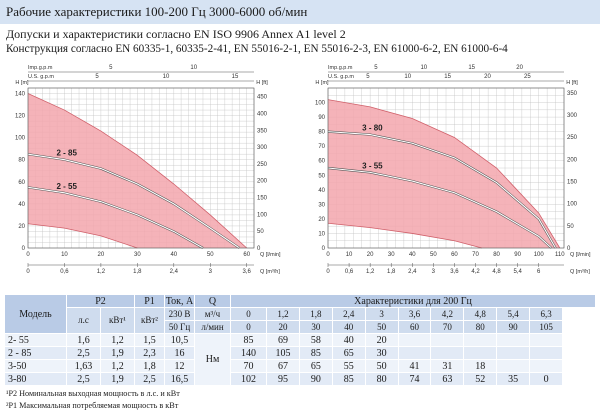  What do you see at coordinates (407, 77) in the screenshot?
I see `us-gpm-tick: 10` at bounding box center [407, 77].